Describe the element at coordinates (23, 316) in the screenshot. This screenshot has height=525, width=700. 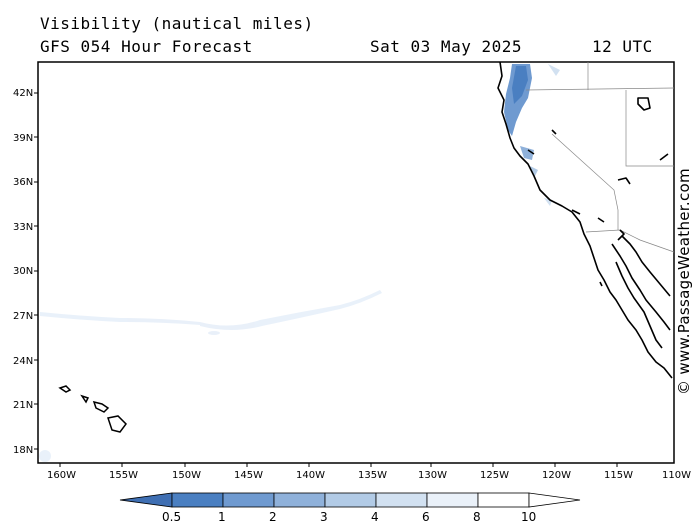
I see `lat-label: 27N` at that location.